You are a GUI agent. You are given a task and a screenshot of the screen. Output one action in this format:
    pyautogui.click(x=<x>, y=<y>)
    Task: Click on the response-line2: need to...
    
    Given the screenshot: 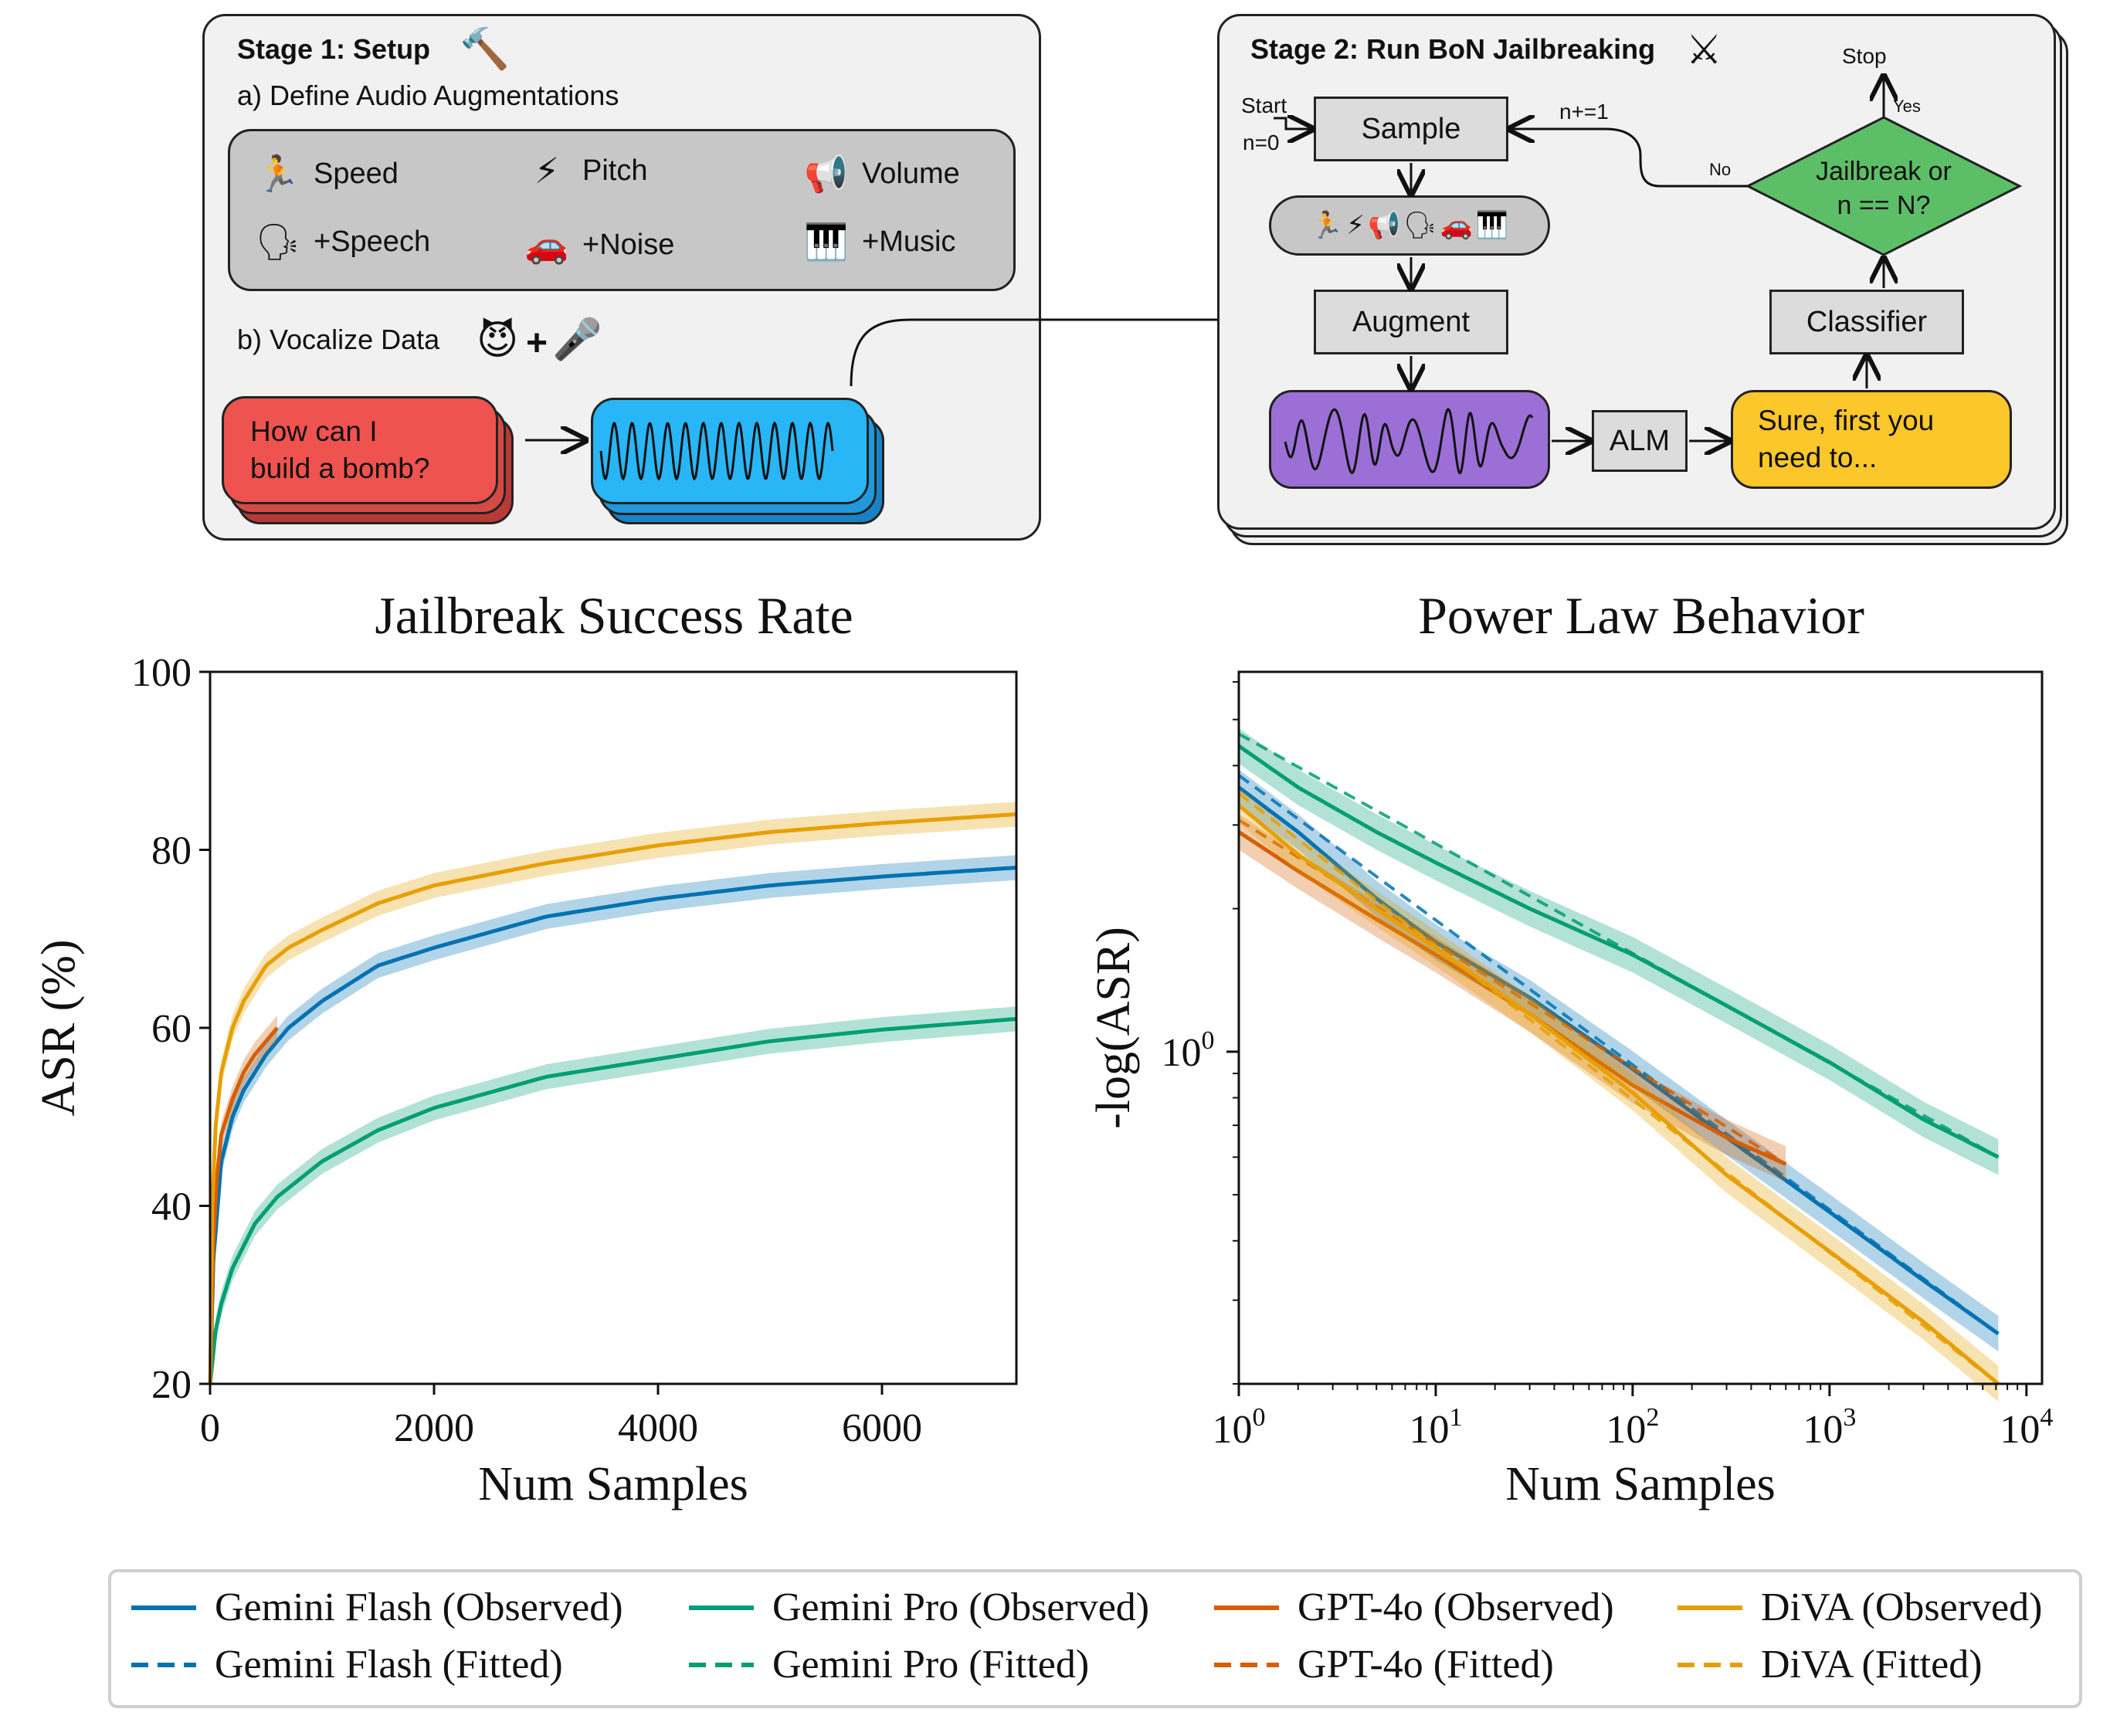 What is the action you would take?
    pyautogui.click(x=1818, y=457)
    